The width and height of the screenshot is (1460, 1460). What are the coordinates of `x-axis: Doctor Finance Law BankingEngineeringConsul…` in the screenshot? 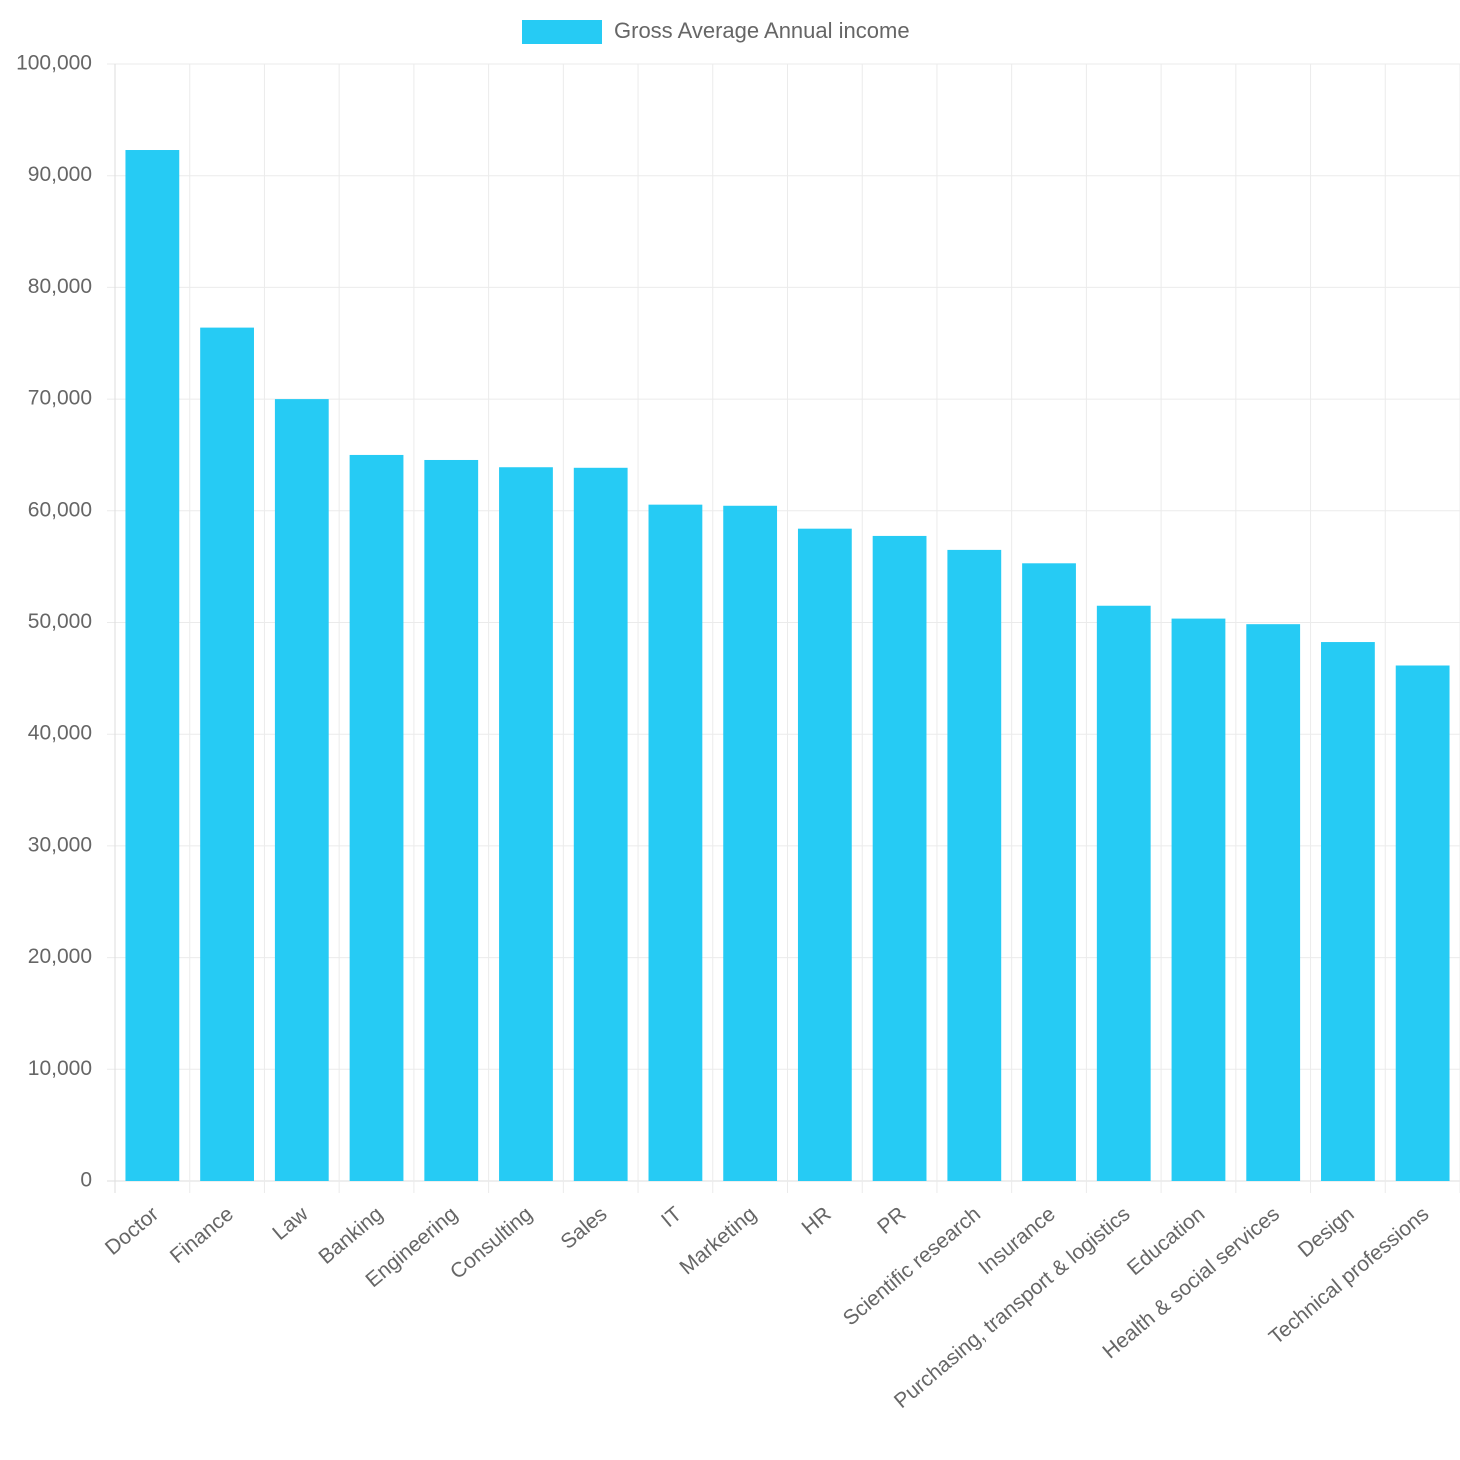 It's located at (767, 1307).